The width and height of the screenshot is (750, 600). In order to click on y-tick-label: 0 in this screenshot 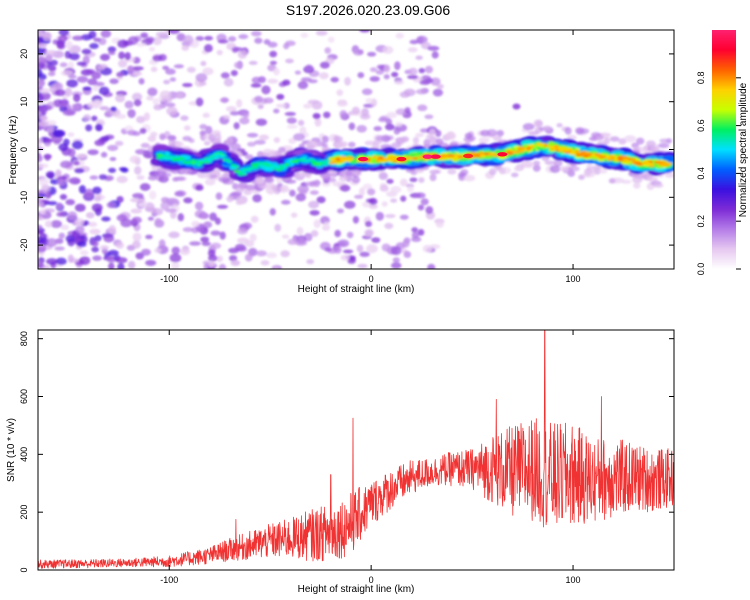, I will do `click(24, 149)`.